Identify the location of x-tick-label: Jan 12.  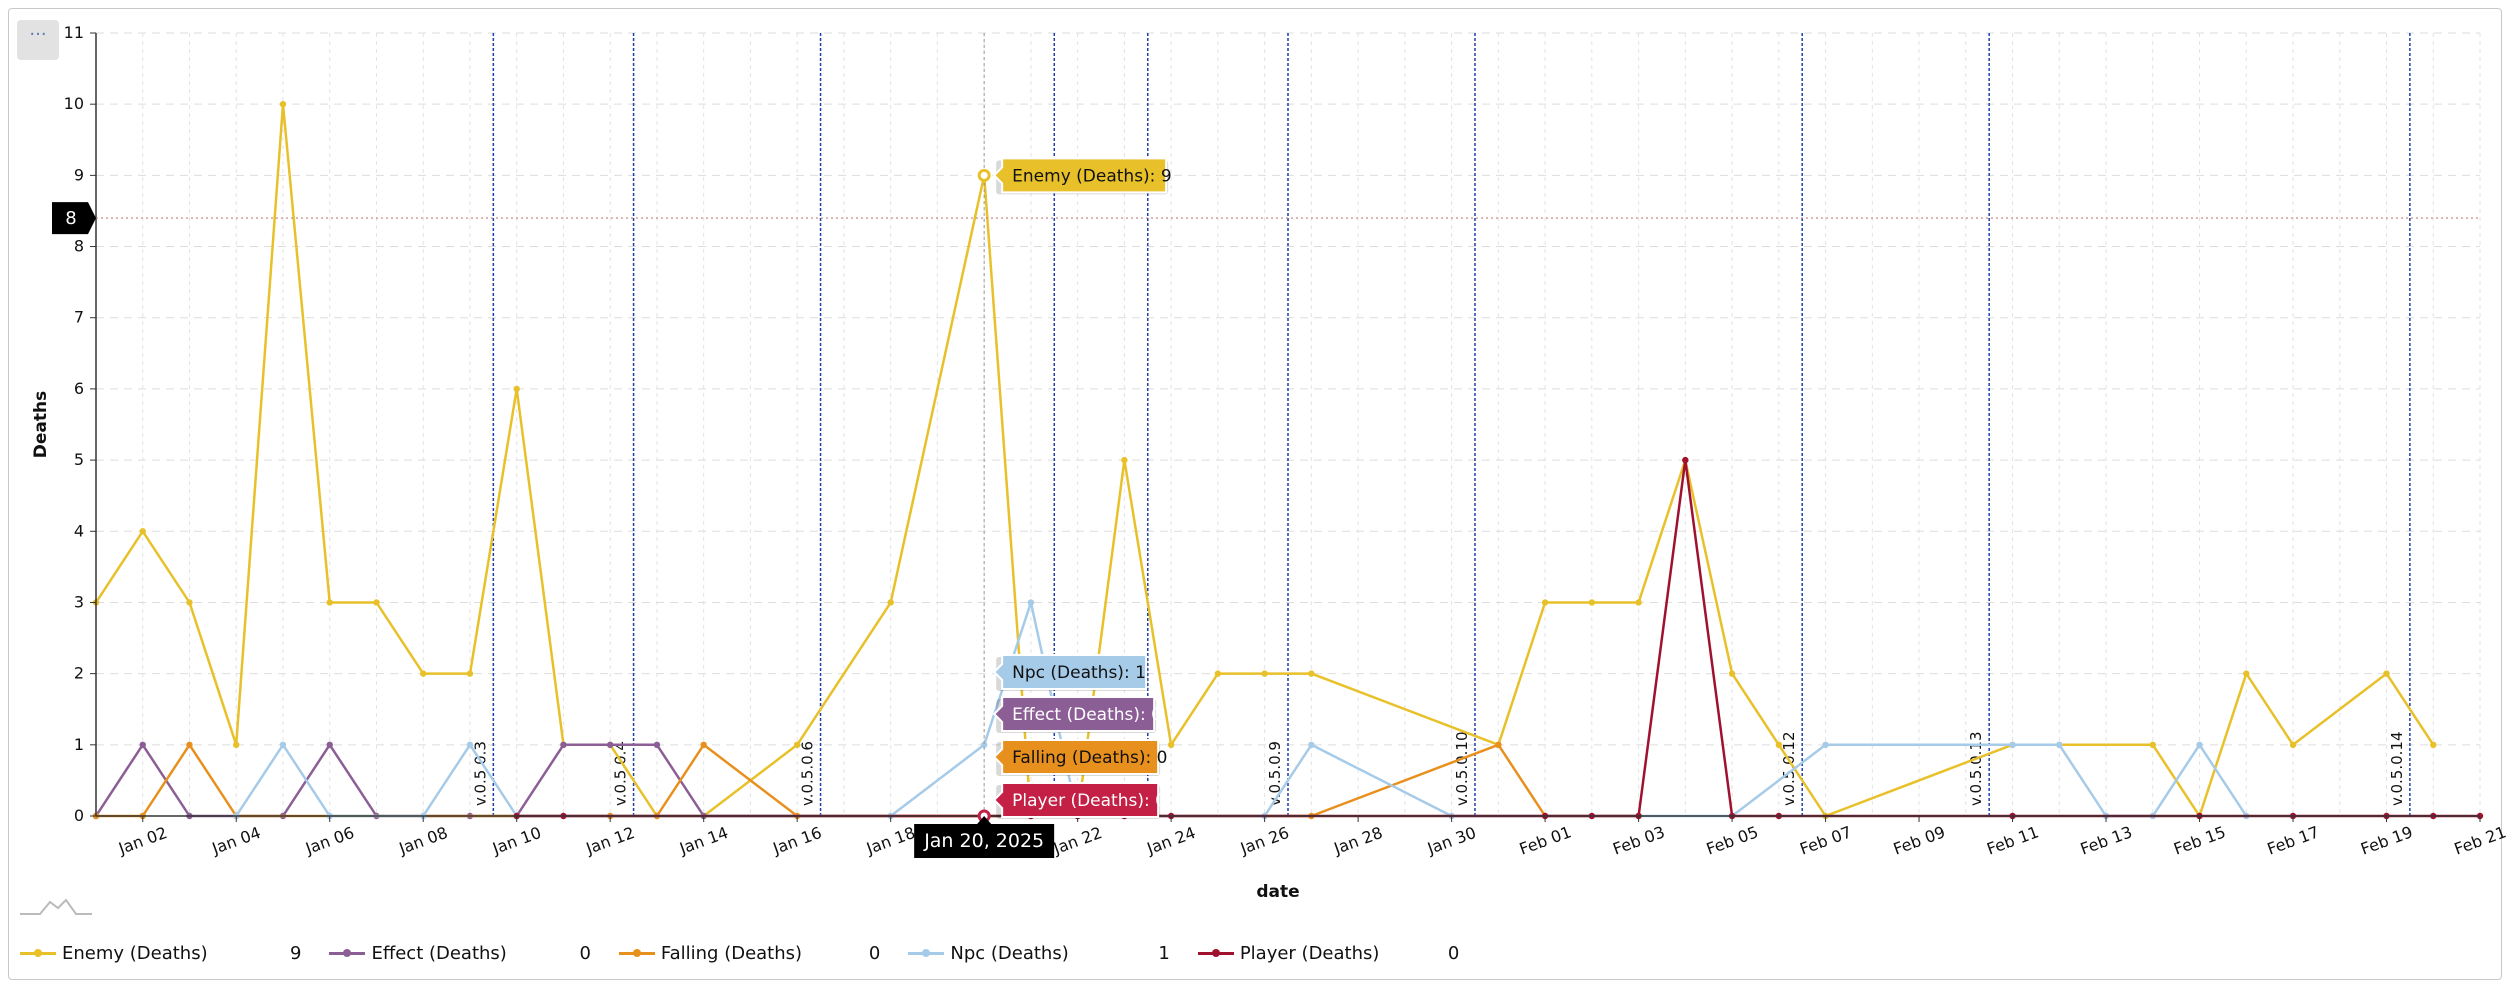
(610, 840).